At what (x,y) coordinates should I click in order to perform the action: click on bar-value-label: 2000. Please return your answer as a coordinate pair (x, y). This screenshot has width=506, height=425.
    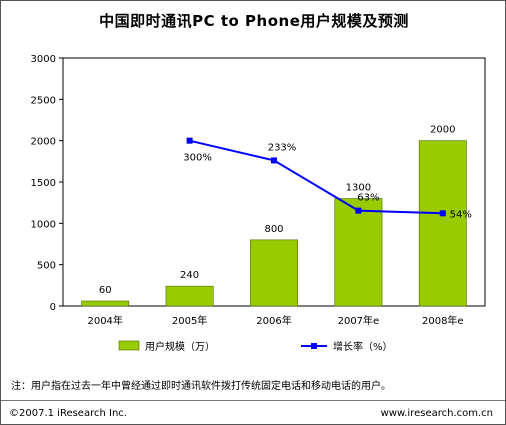
    Looking at the image, I should click on (442, 130).